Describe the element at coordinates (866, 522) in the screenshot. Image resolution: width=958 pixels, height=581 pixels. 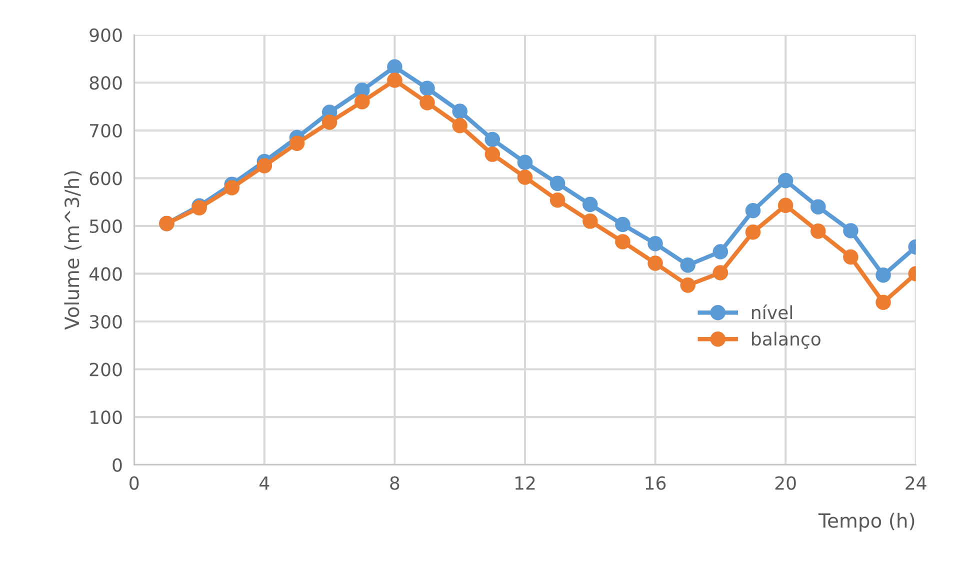
I see `x-axis-title: Tempo (h)` at that location.